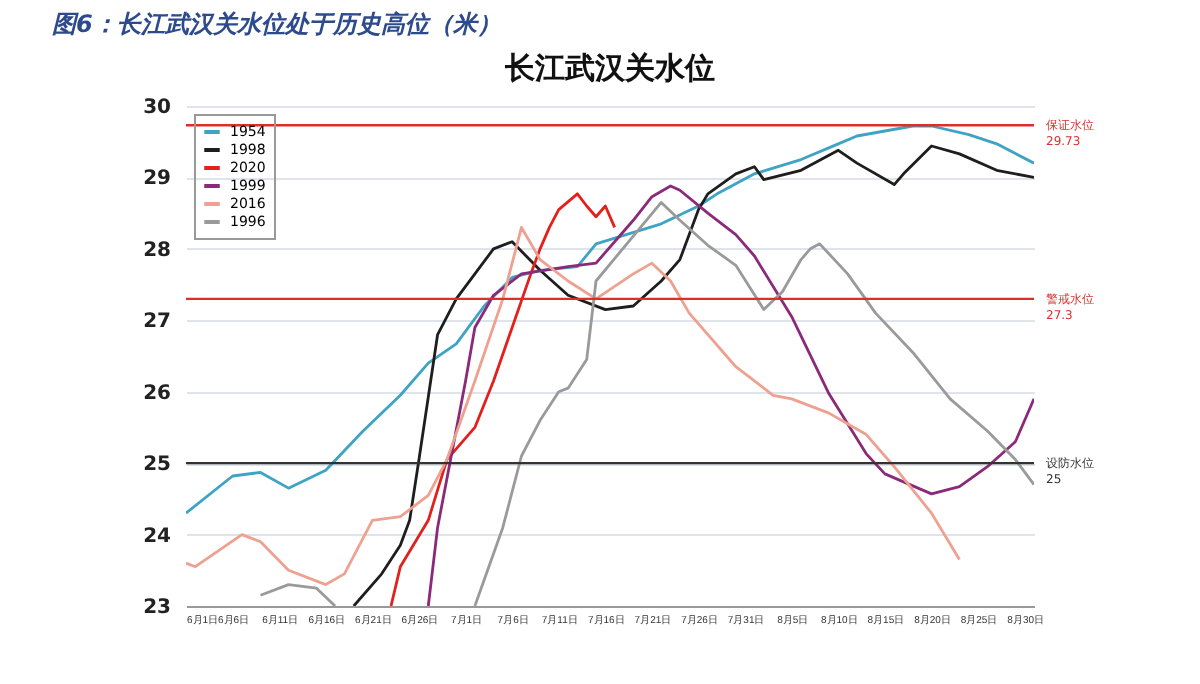  Describe the element at coordinates (157, 608) in the screenshot. I see `y-tick-label: 23` at that location.